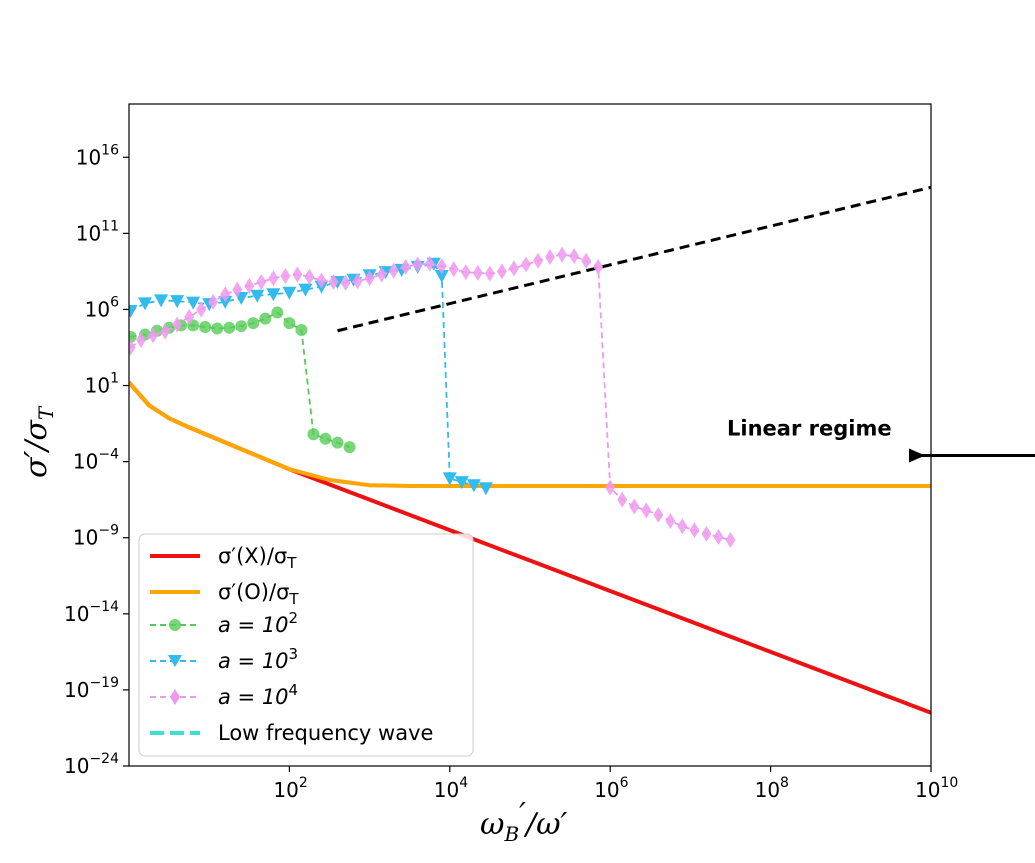 Image resolution: width=1035 pixels, height=863 pixels. Describe the element at coordinates (772, 788) in the screenshot. I see `x-tick-label-3: 10⁸` at that location.